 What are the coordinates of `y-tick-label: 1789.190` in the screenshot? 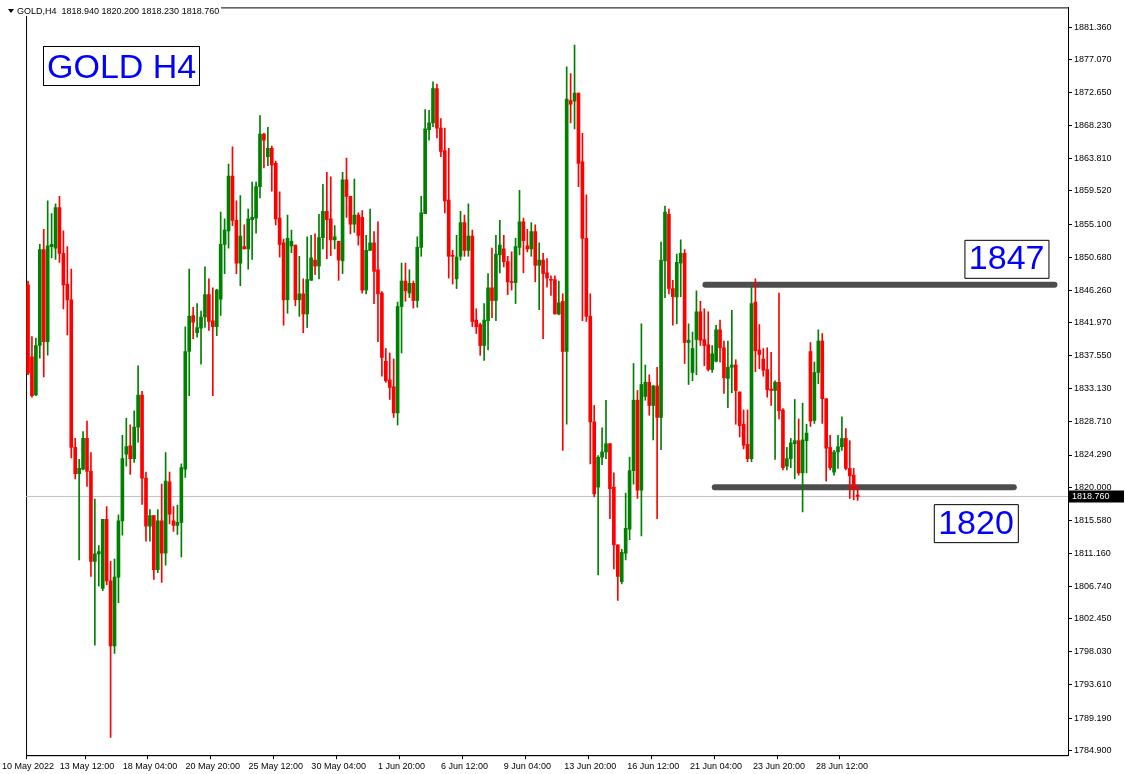 It's located at (1093, 717).